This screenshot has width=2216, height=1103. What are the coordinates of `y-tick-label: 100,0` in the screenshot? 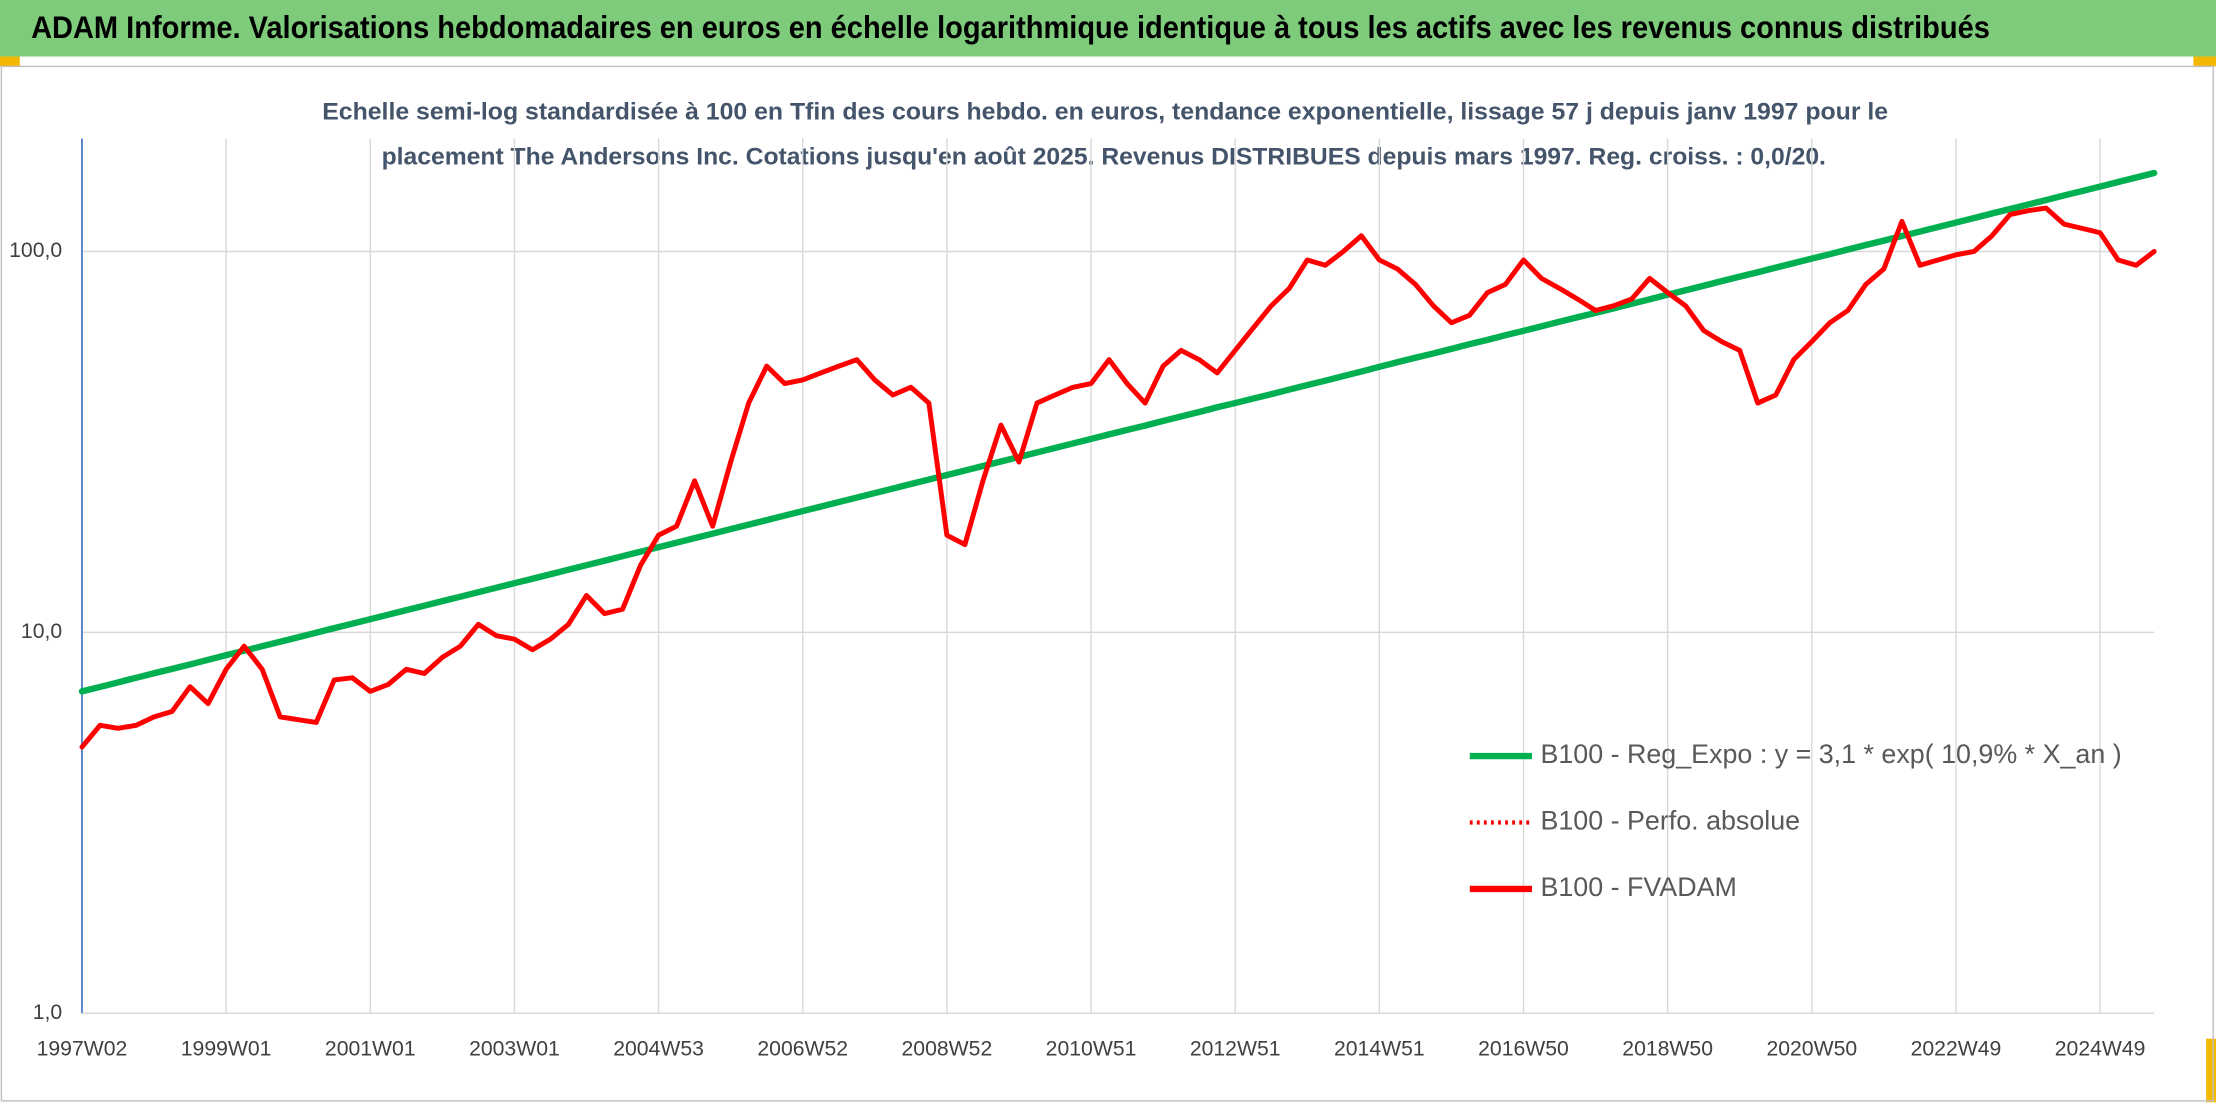 It's located at (35, 250).